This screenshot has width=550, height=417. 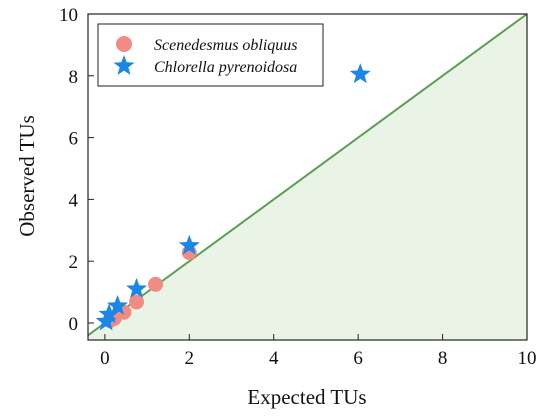 What do you see at coordinates (74, 324) in the screenshot?
I see `y-tick-label: 0` at bounding box center [74, 324].